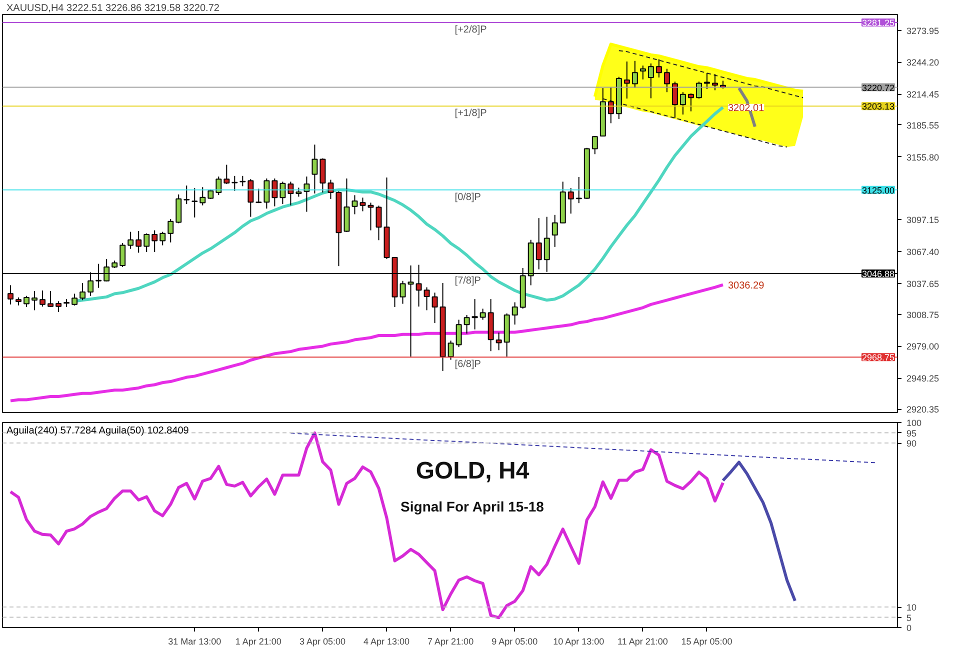  What do you see at coordinates (911, 607) in the screenshot?
I see `y-tick-label: 10` at bounding box center [911, 607].